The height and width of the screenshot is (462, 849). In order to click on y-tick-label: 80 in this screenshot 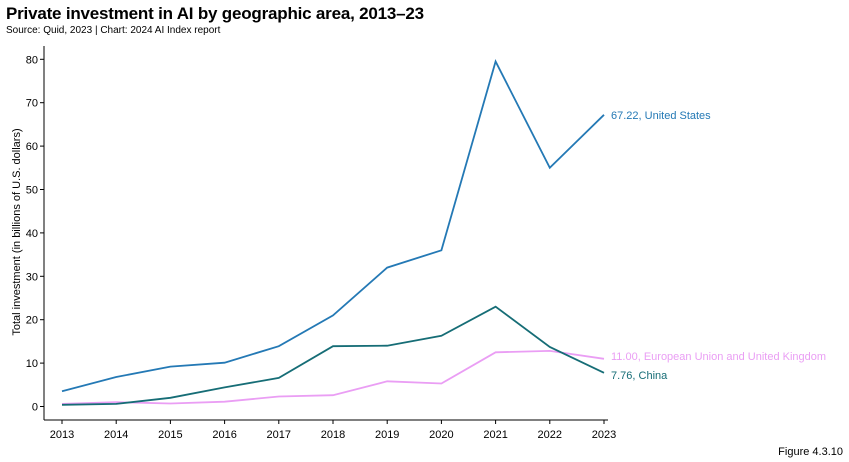, I will do `click(32, 60)`.